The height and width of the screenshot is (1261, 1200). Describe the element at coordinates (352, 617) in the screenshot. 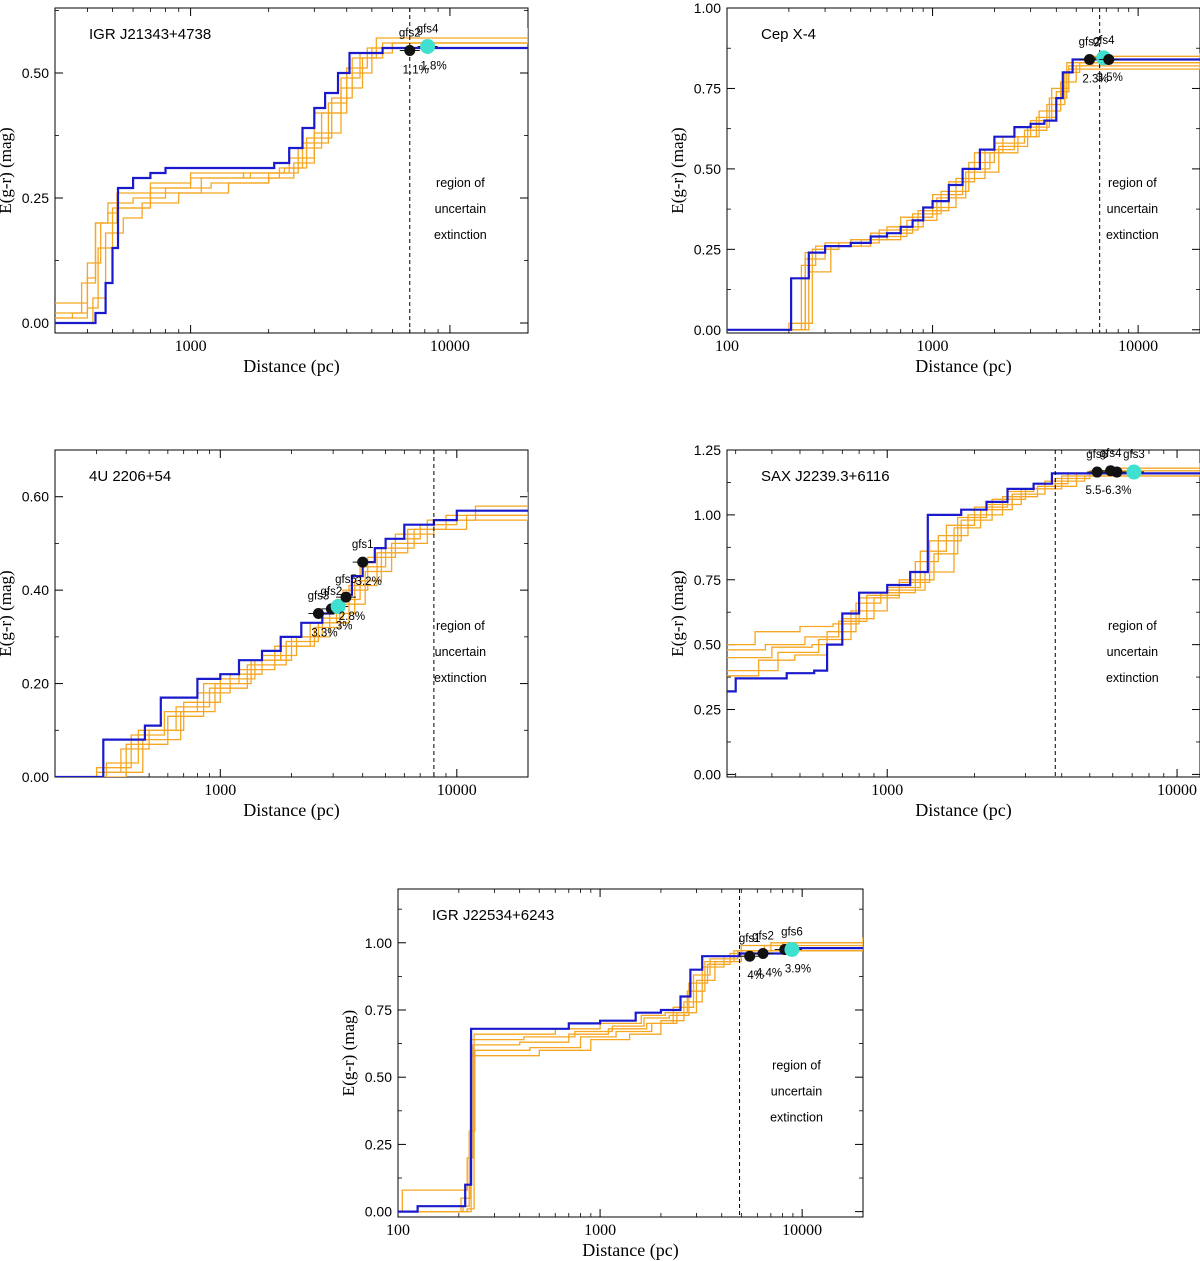

I see `marker-percent: 2.8%` at that location.